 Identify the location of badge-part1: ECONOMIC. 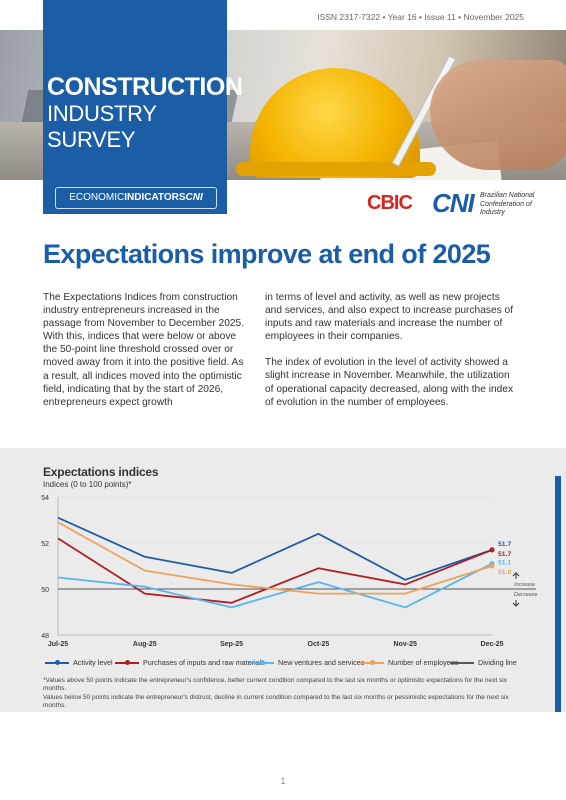
(97, 197).